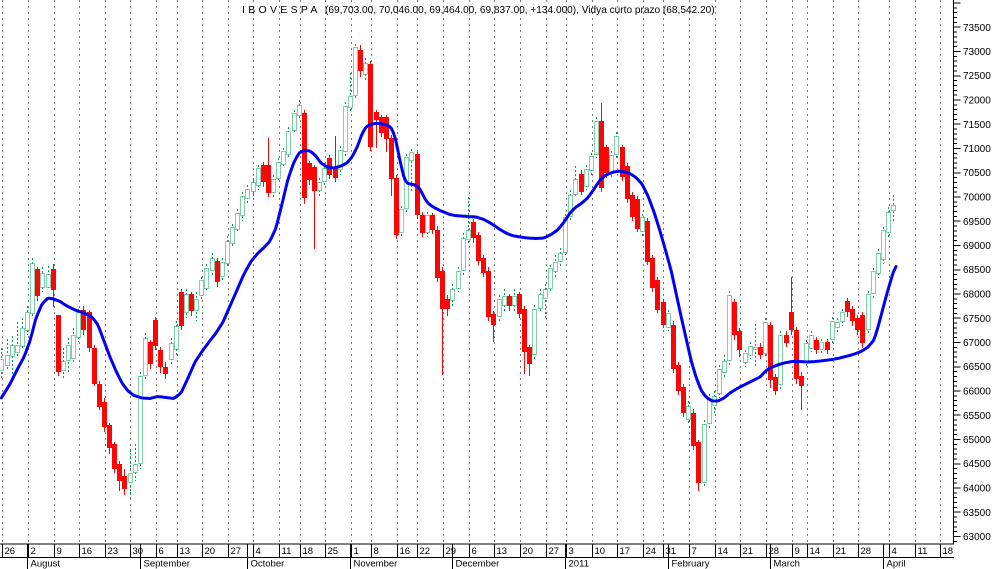 The width and height of the screenshot is (994, 569). What do you see at coordinates (977, 76) in the screenshot?
I see `svg-text: 72500` at bounding box center [977, 76].